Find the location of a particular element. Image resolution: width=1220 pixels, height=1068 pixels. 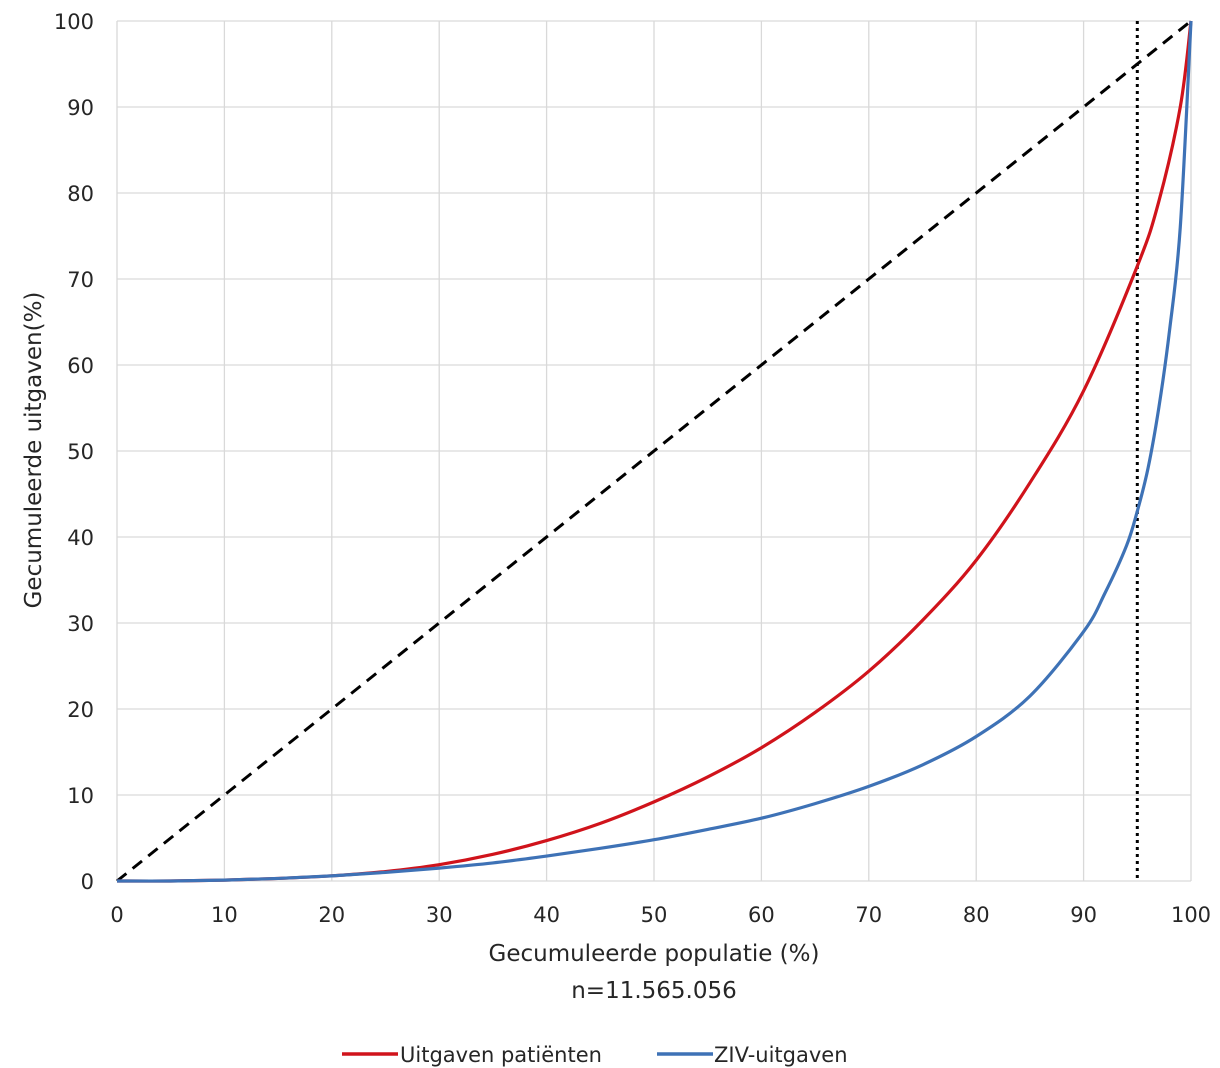

x-tick-label: 30 is located at coordinates (439, 915).